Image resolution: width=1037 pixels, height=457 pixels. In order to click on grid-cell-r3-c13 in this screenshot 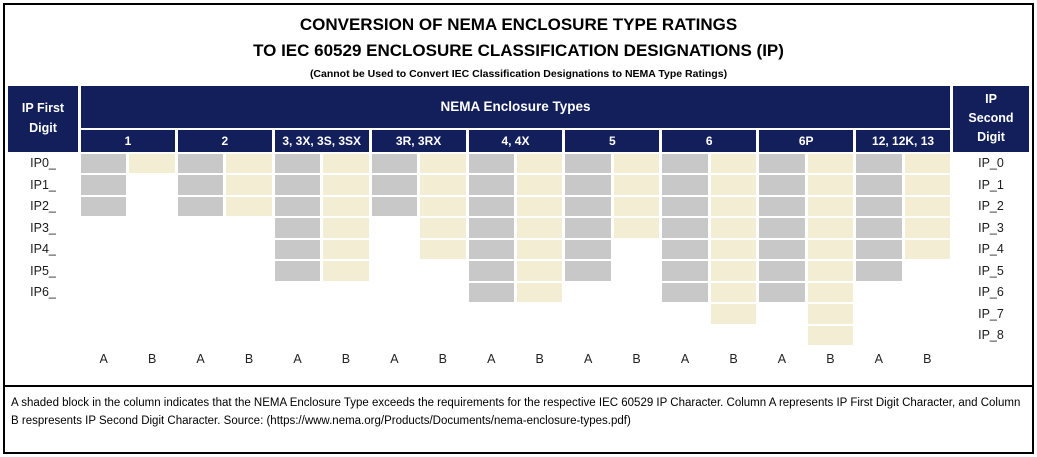, I will do `click(733, 228)`.